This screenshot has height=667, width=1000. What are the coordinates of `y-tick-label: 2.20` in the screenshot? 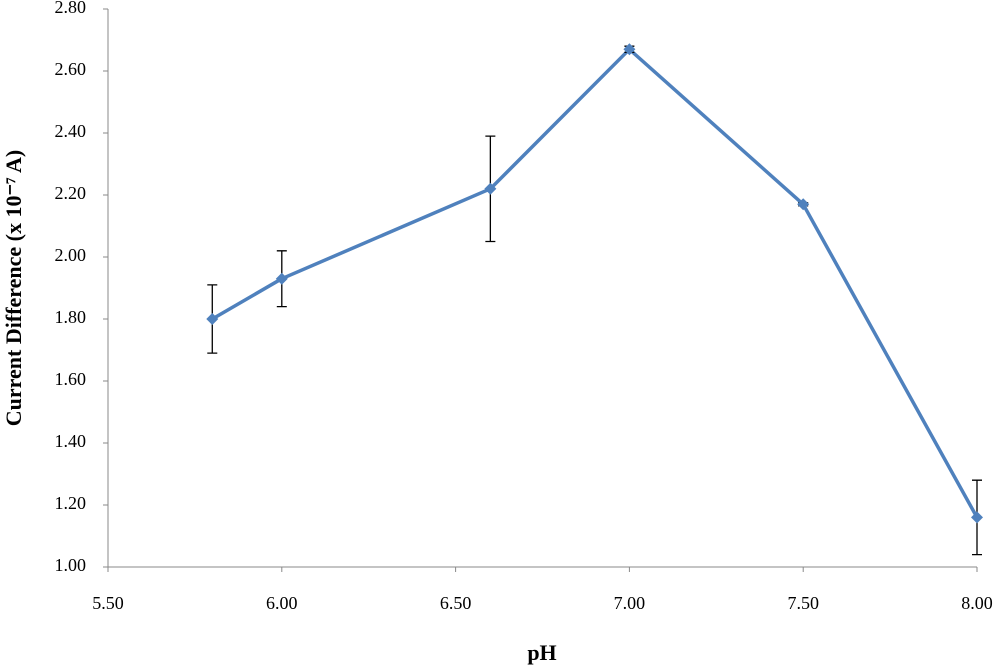 It's located at (71, 193).